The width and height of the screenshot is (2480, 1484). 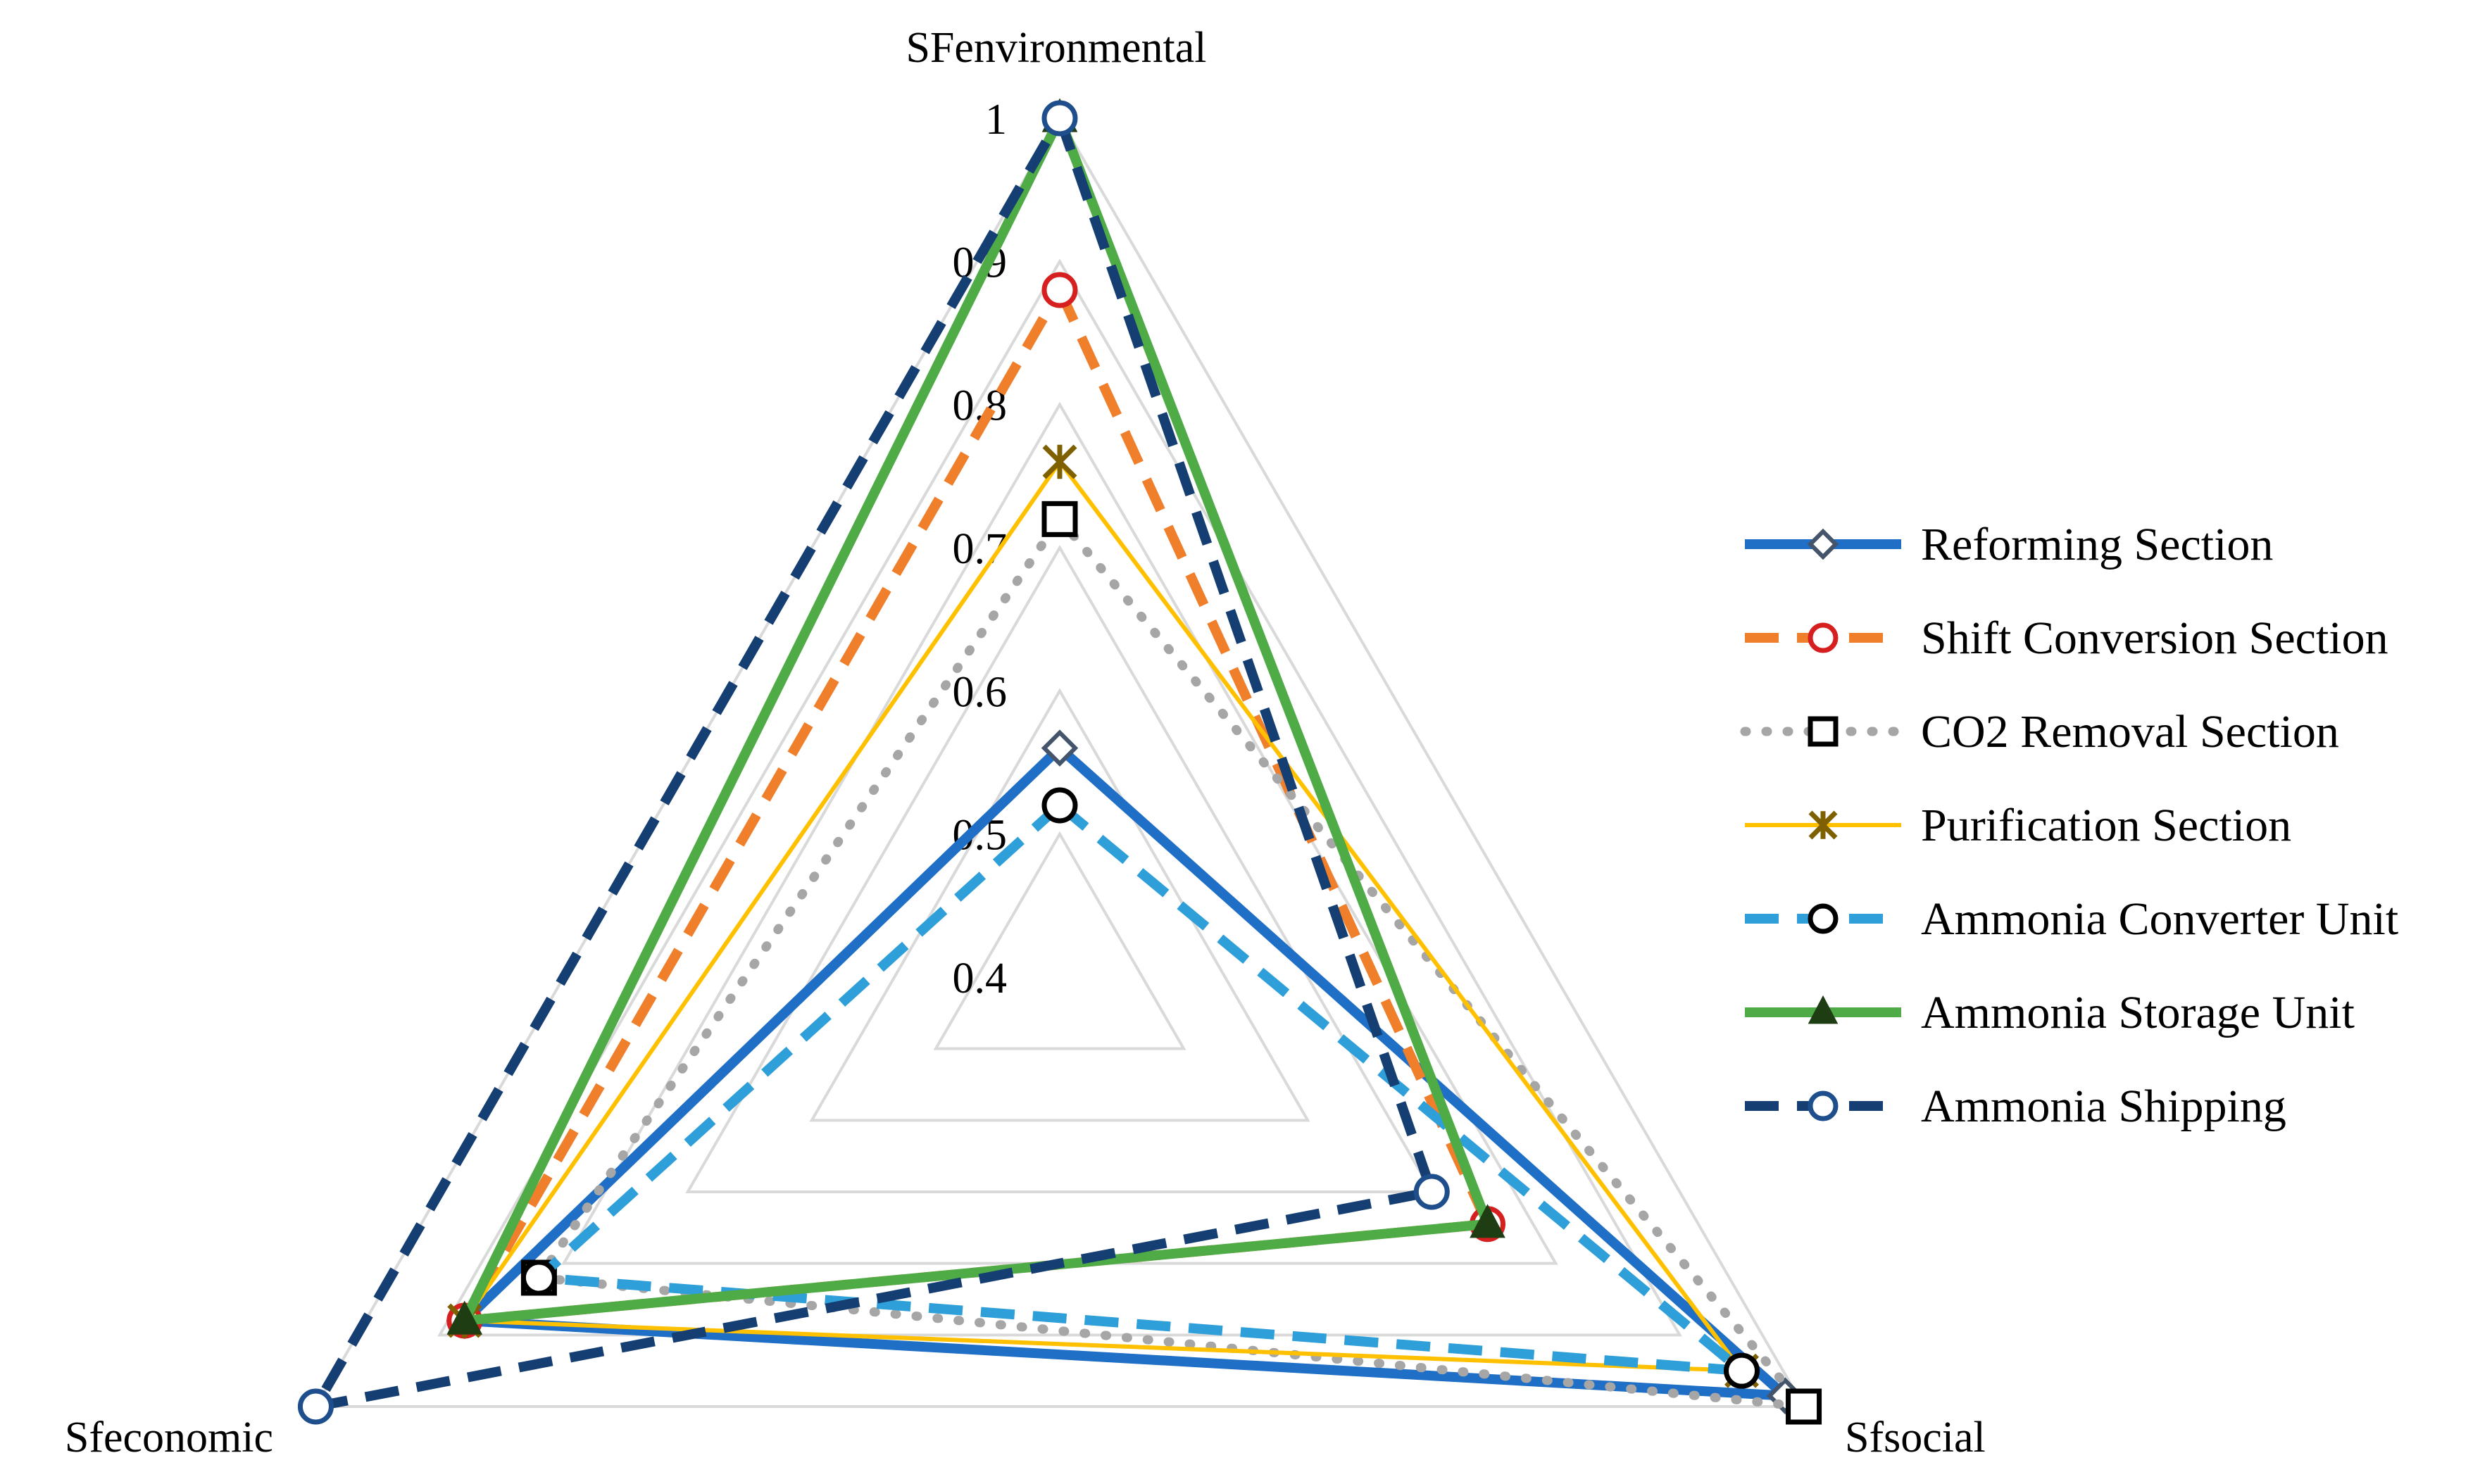 I want to click on legend-item: Shift Conversion Section, so click(x=2066, y=638).